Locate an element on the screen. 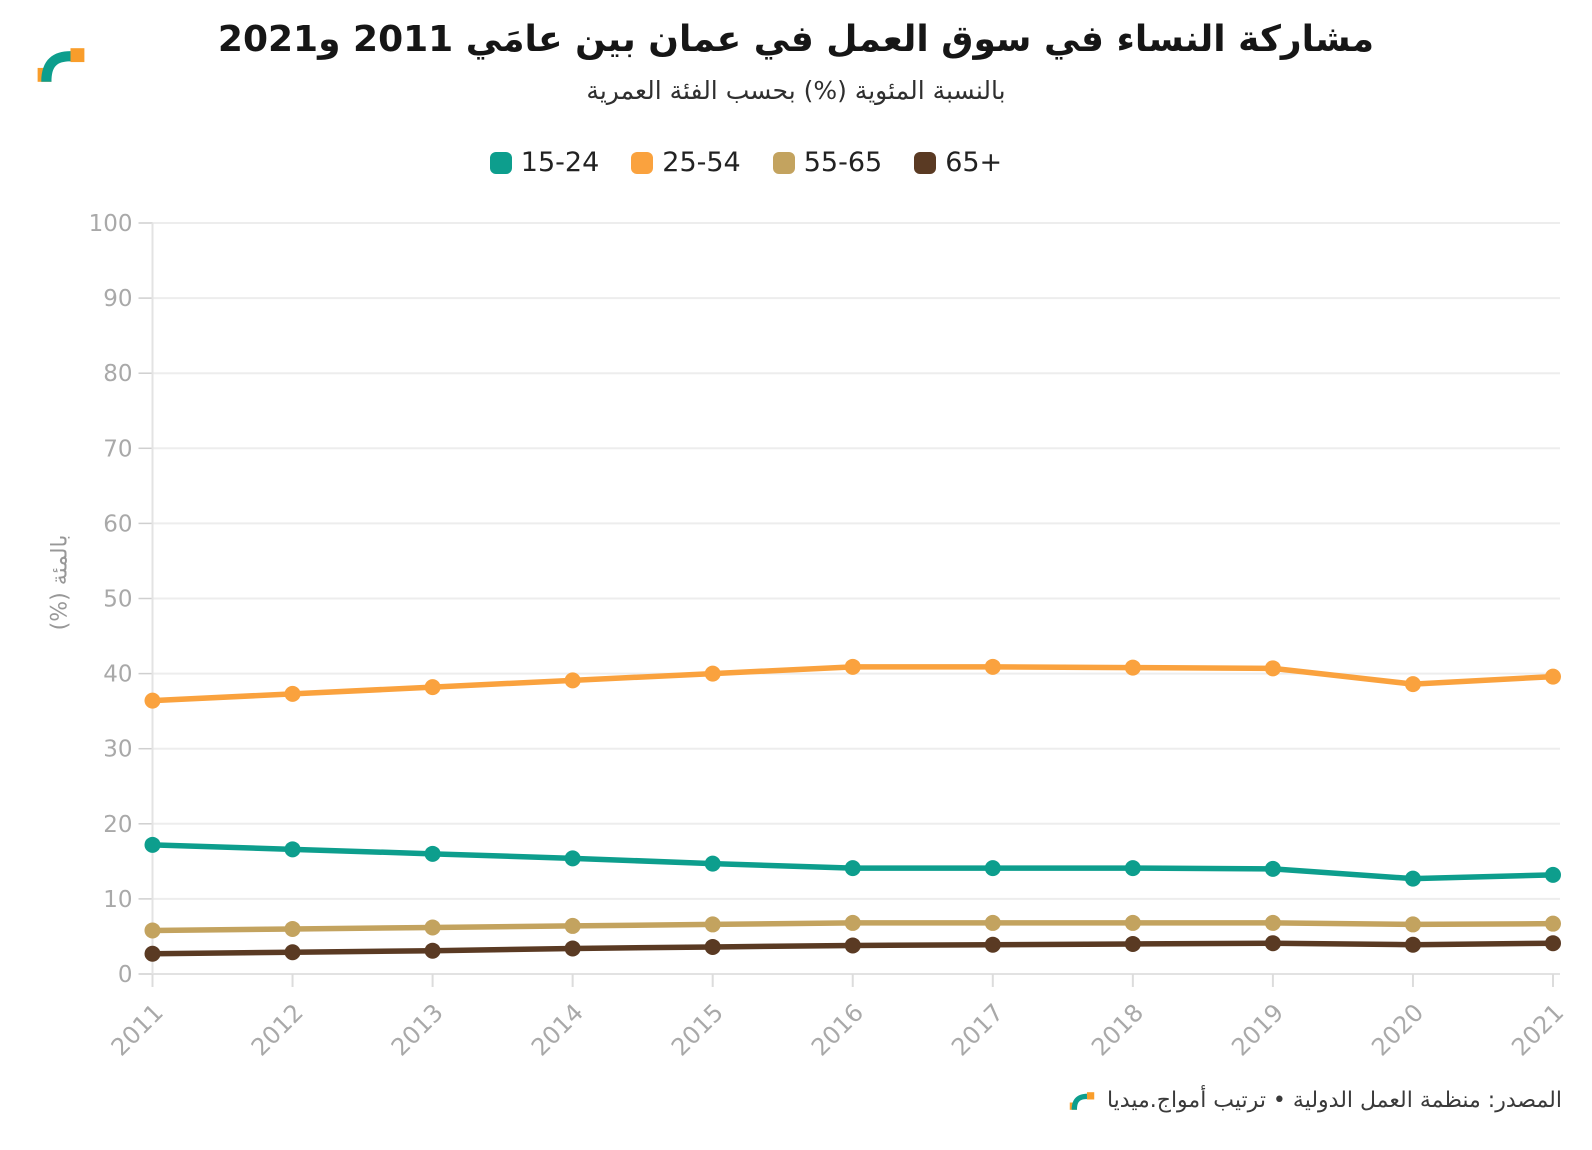 The height and width of the screenshot is (1150, 1592). legend-label: 15-24 is located at coordinates (560, 162).